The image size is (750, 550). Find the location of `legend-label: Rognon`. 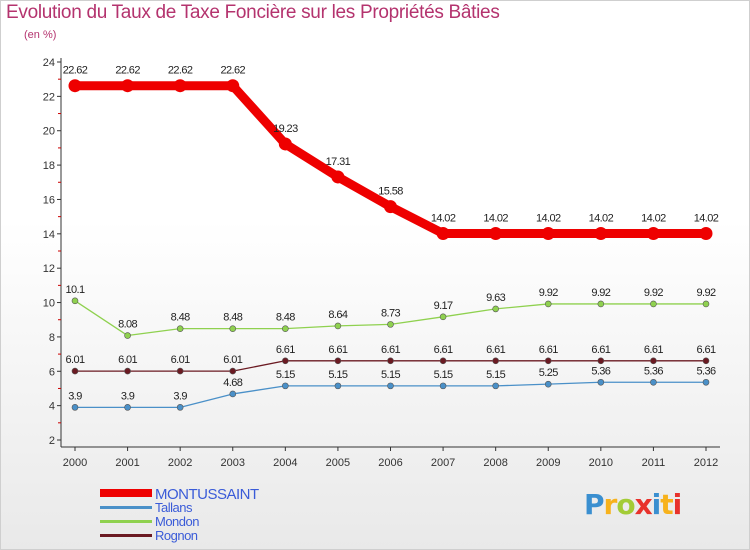

legend-label: Rognon is located at coordinates (176, 535).